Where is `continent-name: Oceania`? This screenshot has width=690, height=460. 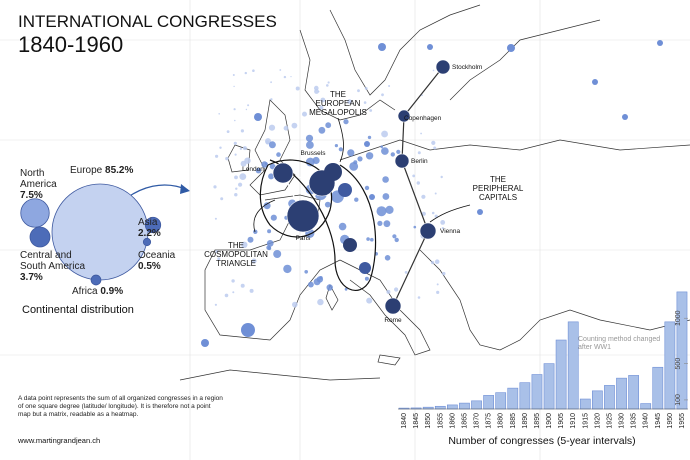
continent-name: Oceania is located at coordinates (157, 255).